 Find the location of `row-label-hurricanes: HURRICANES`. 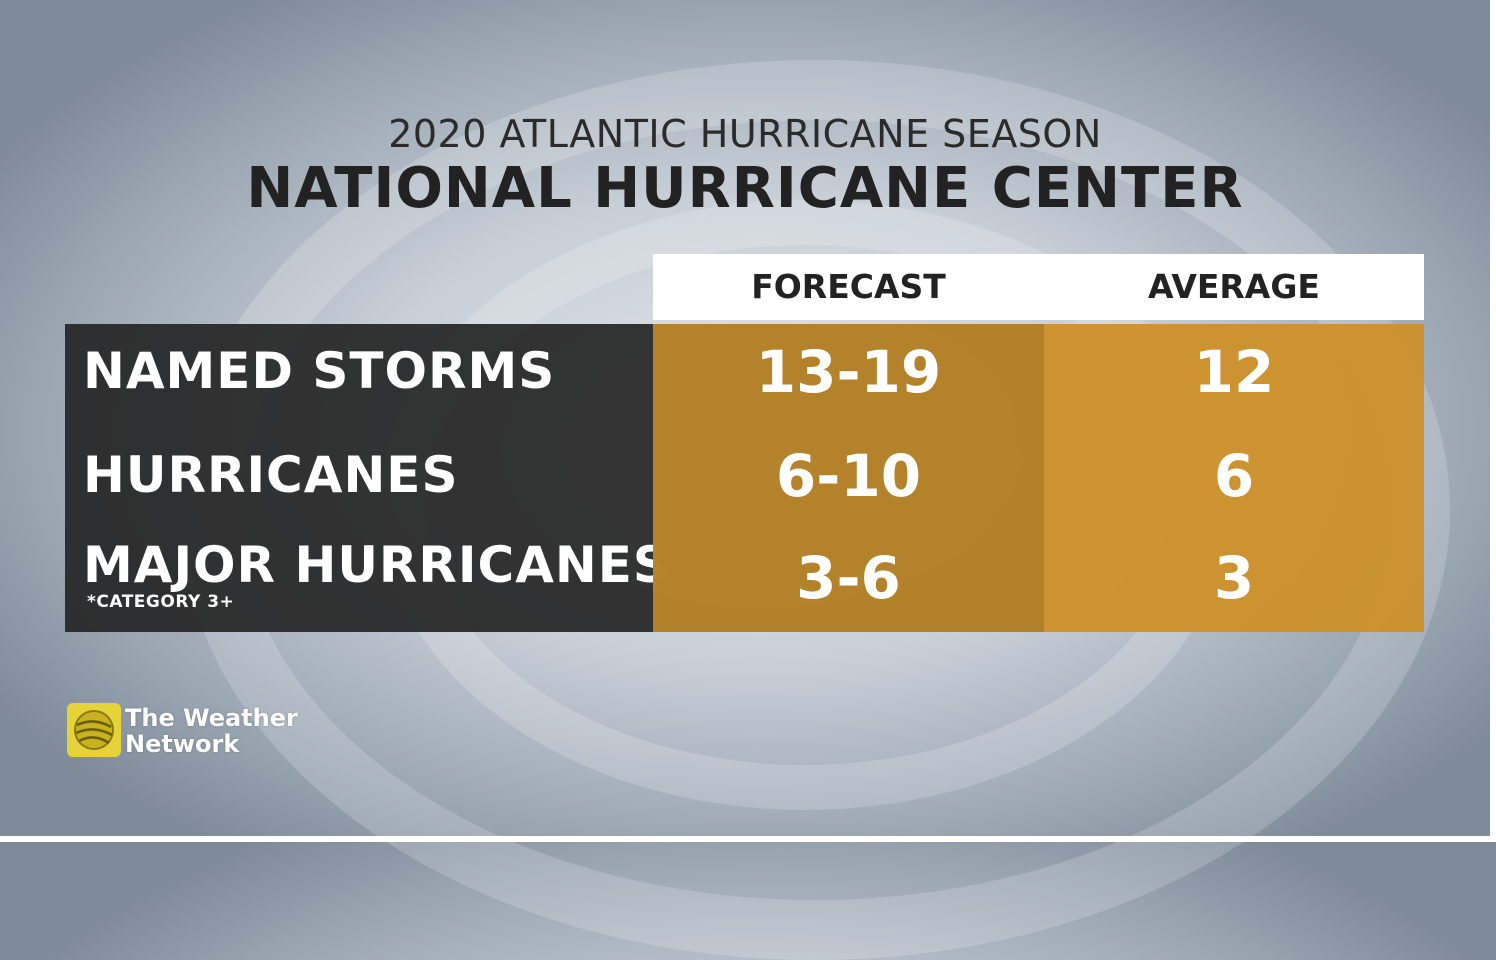

row-label-hurricanes: HURRICANES is located at coordinates (271, 475).